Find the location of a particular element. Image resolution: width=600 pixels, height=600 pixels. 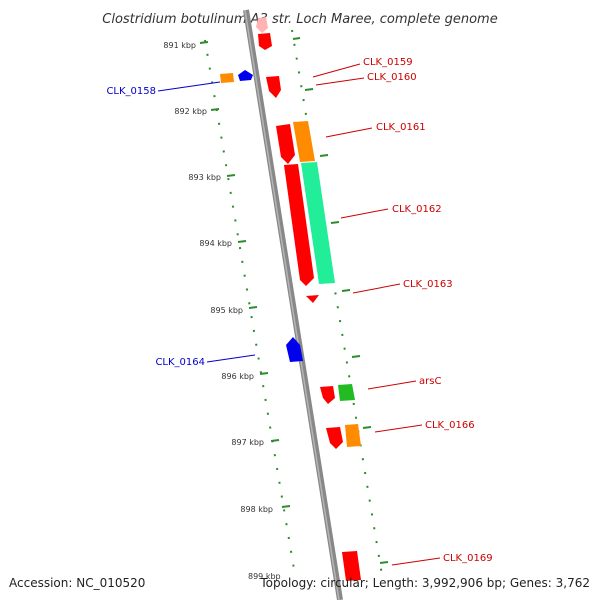

leader-clk0160 is located at coordinates (340, 81).